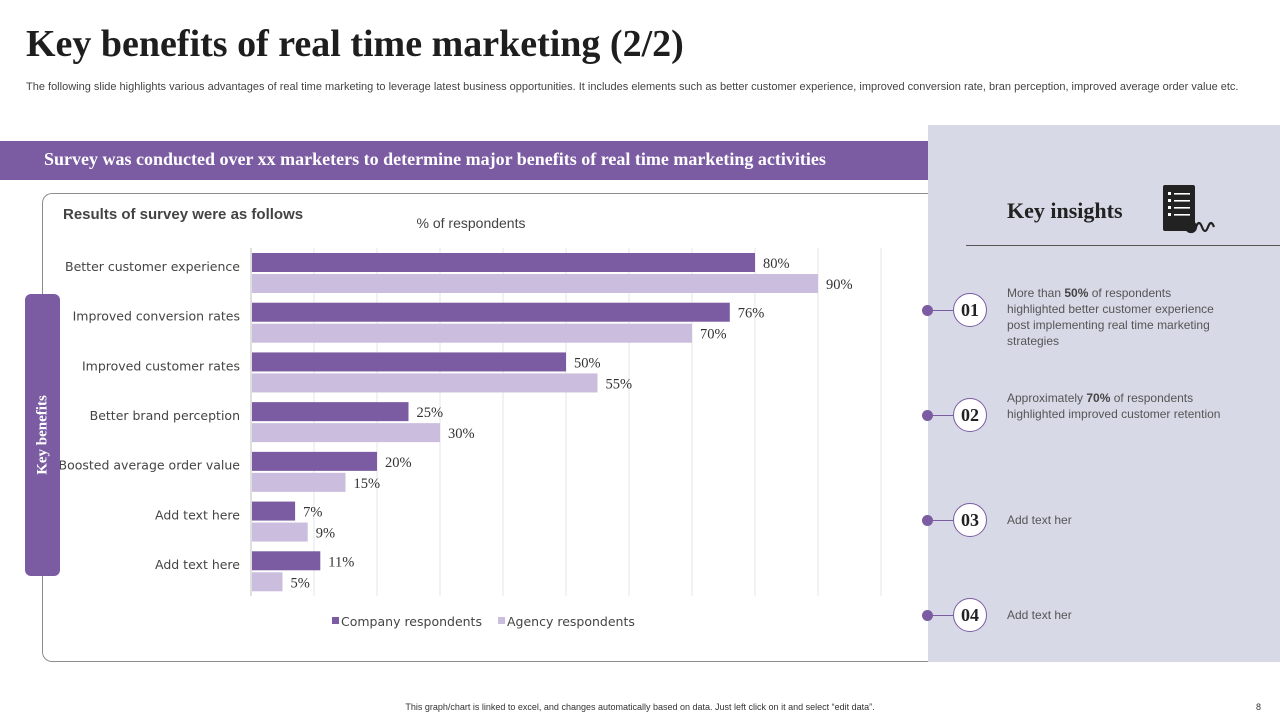  Describe the element at coordinates (970, 615) in the screenshot. I see `insight-number: 04` at that location.